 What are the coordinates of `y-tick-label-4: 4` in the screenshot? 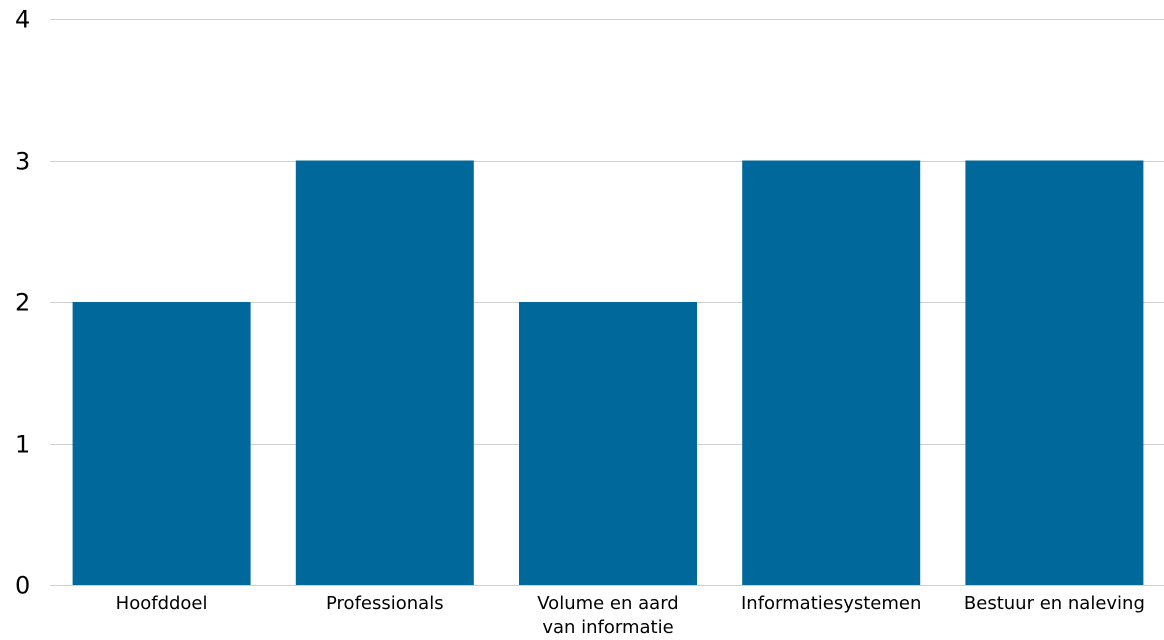 It's located at (22, 20).